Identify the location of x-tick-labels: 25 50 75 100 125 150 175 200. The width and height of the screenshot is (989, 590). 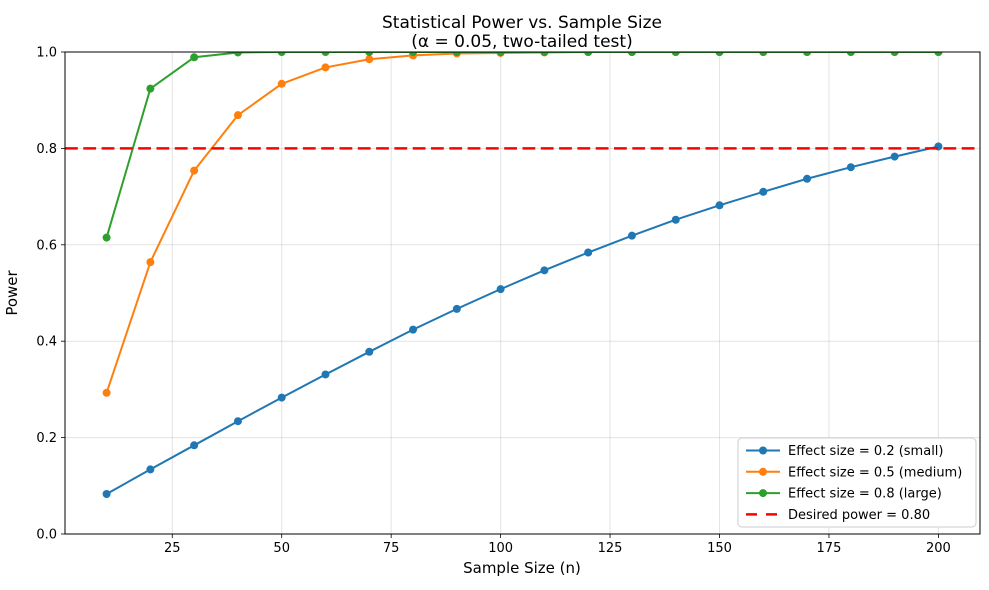
(557, 548).